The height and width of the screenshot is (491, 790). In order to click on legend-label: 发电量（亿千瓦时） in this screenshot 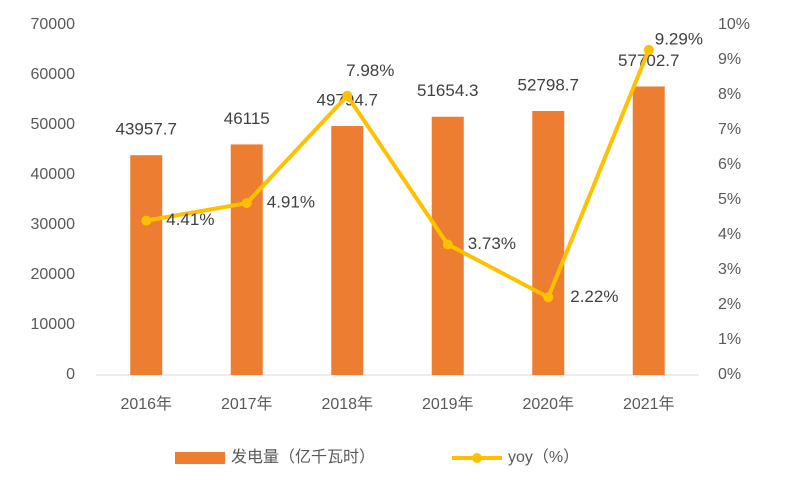, I will do `click(303, 457)`.